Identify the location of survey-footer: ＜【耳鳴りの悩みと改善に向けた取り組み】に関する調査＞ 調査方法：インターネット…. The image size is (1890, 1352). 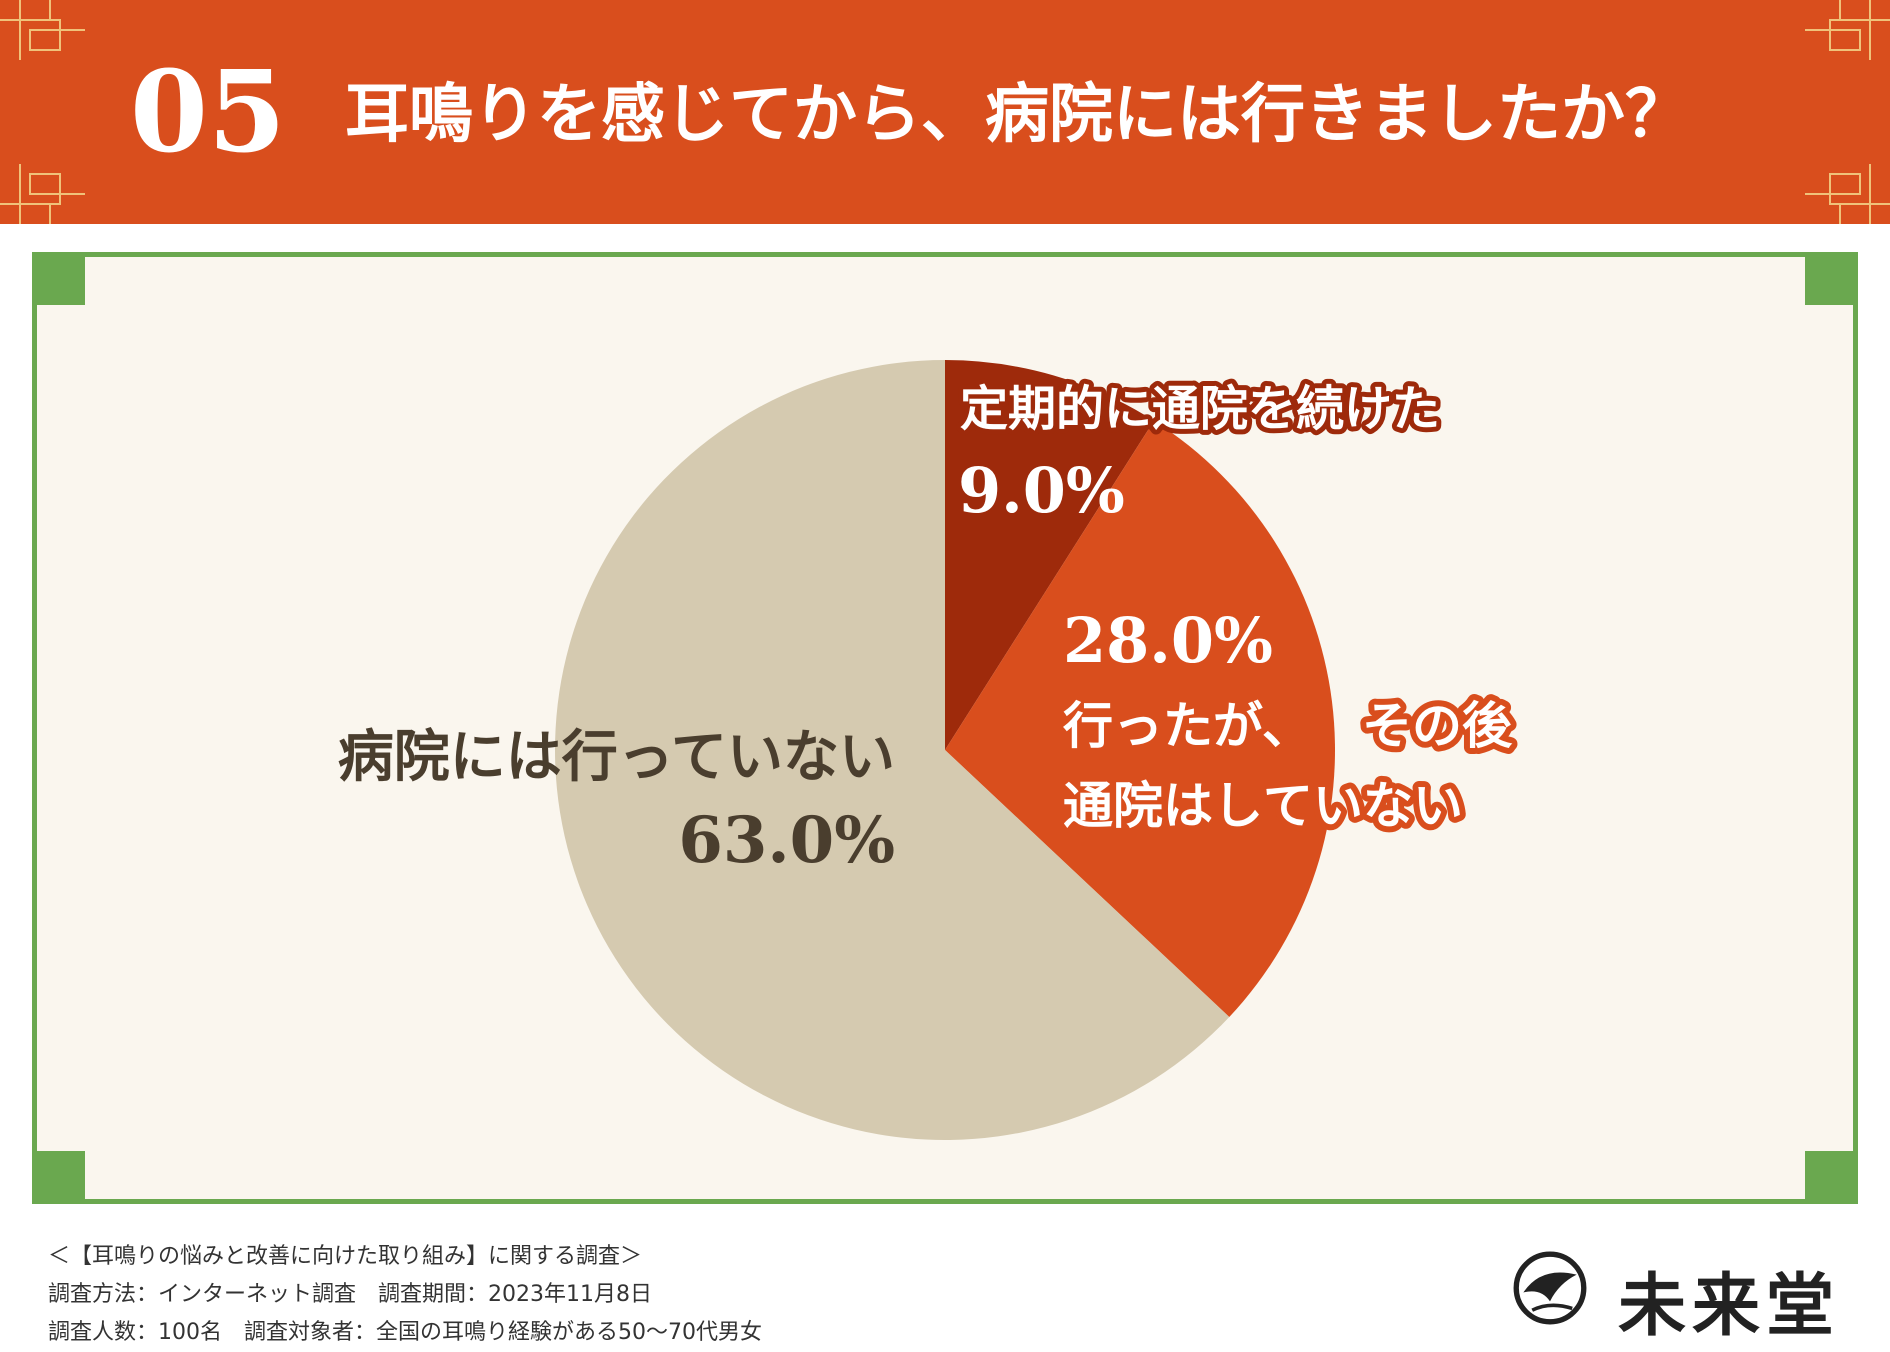
(405, 1295).